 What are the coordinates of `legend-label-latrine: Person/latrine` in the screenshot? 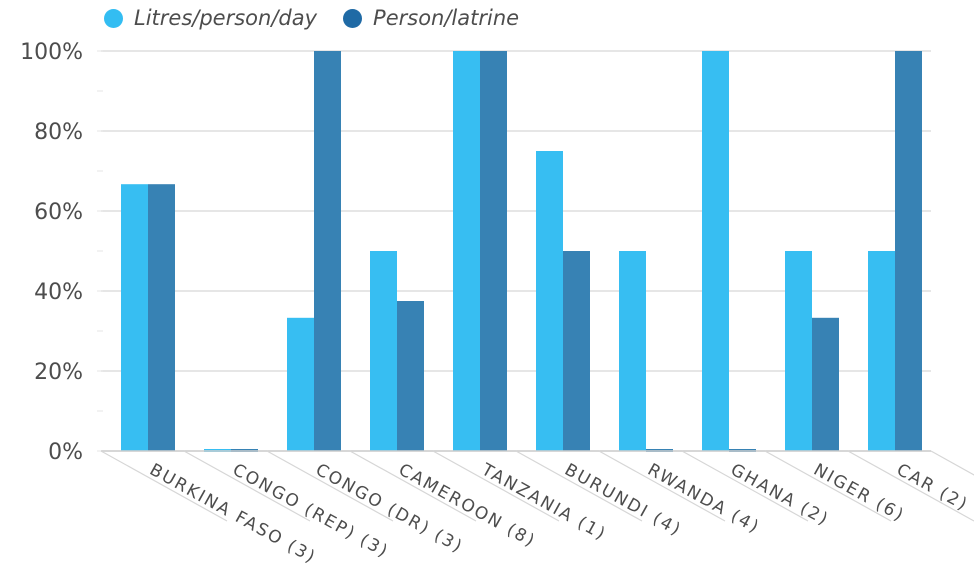 It's located at (446, 18).